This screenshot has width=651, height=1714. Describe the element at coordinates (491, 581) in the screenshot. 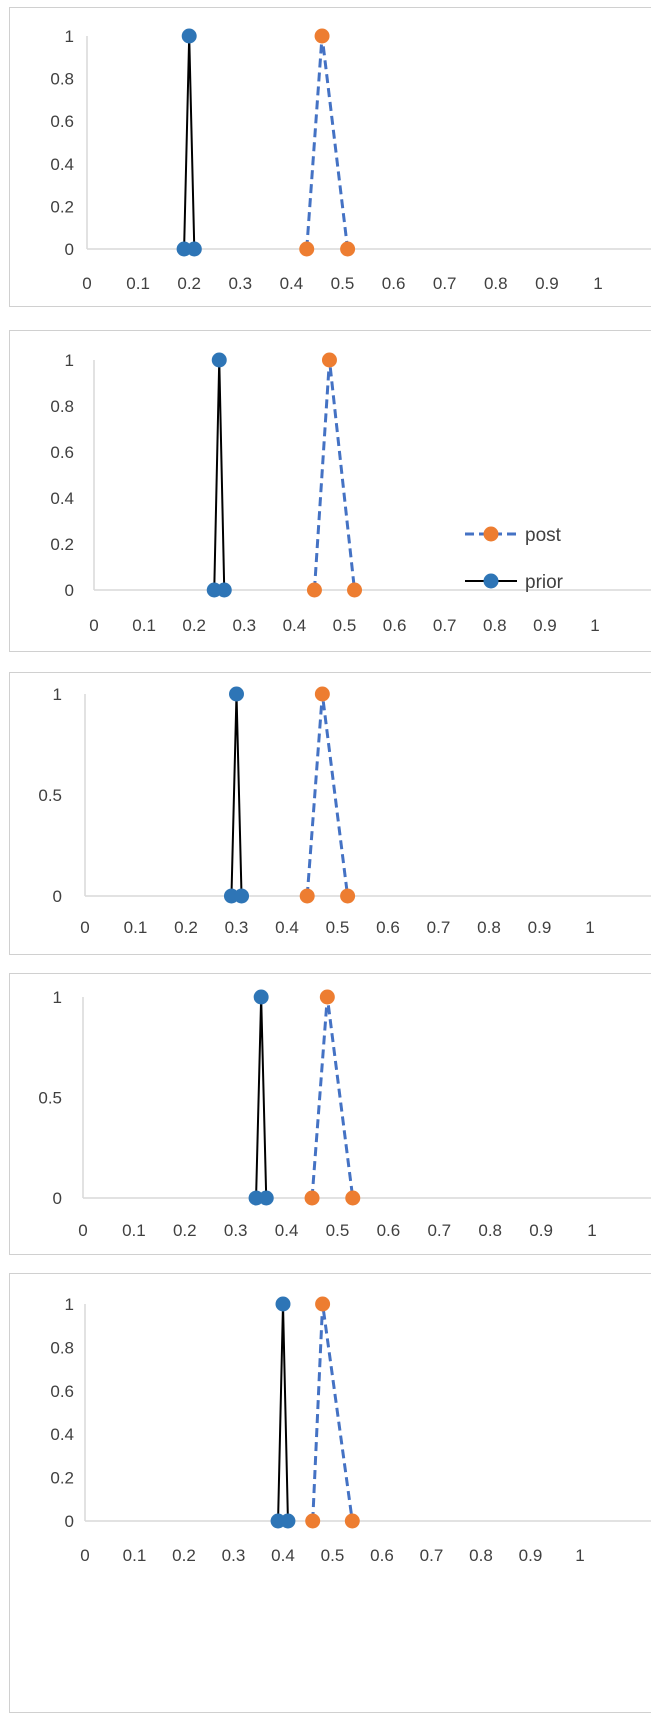

I see `legend-prior-marker` at that location.